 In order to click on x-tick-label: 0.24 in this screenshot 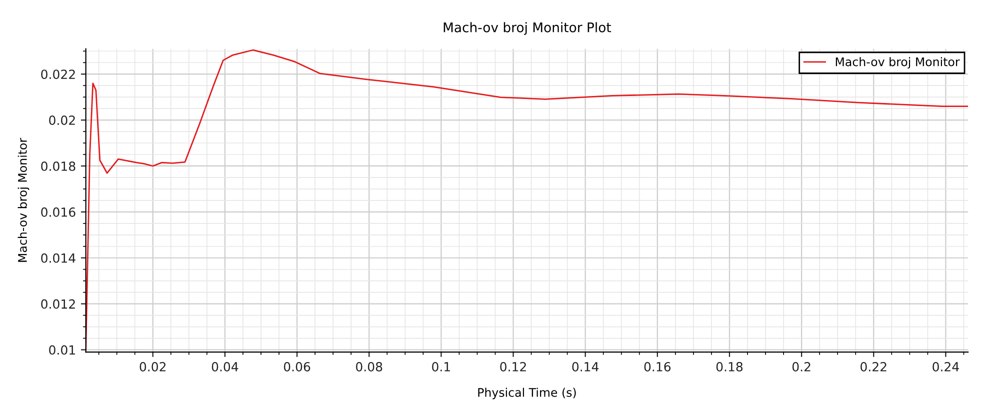, I will do `click(945, 367)`.